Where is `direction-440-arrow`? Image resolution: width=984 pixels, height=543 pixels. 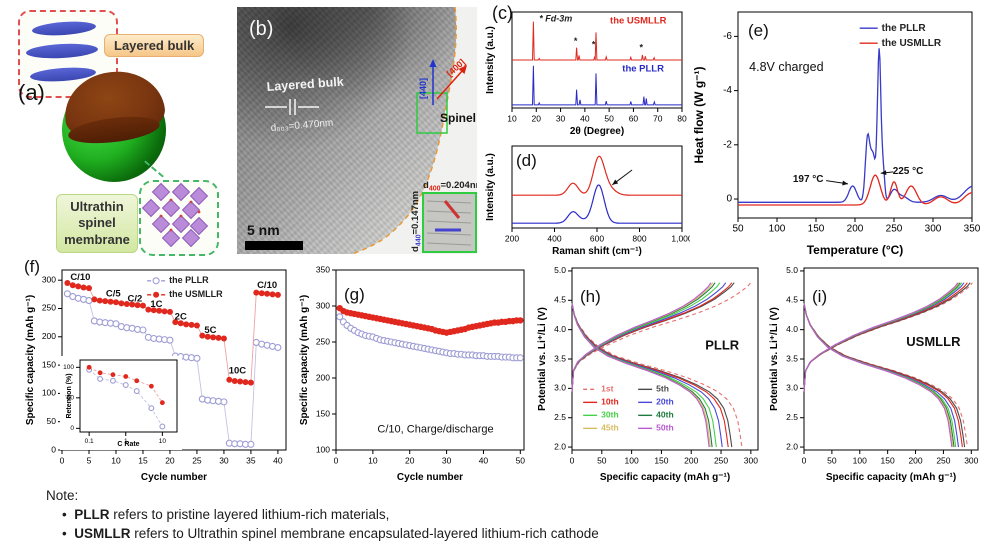
direction-440-arrow is located at coordinates (433, 82).